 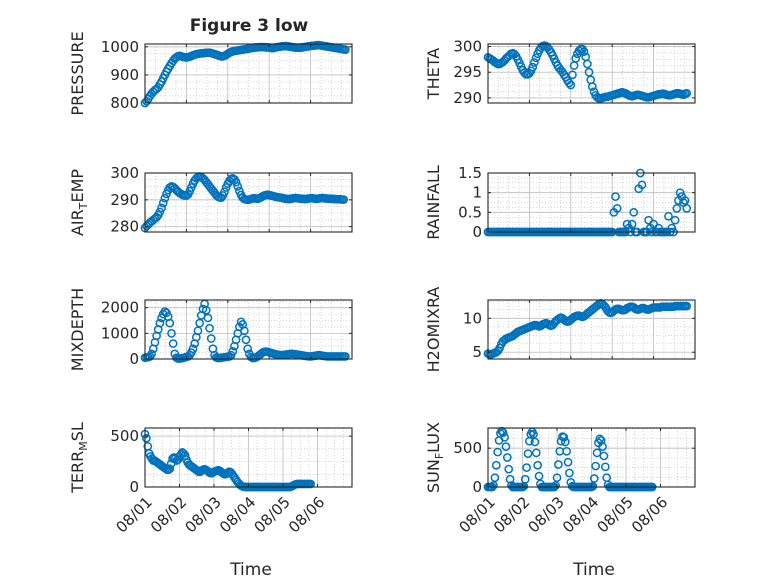 I want to click on panel-mixdepth: 0 1000 2000 MIXDEPTH, so click(x=210, y=329).